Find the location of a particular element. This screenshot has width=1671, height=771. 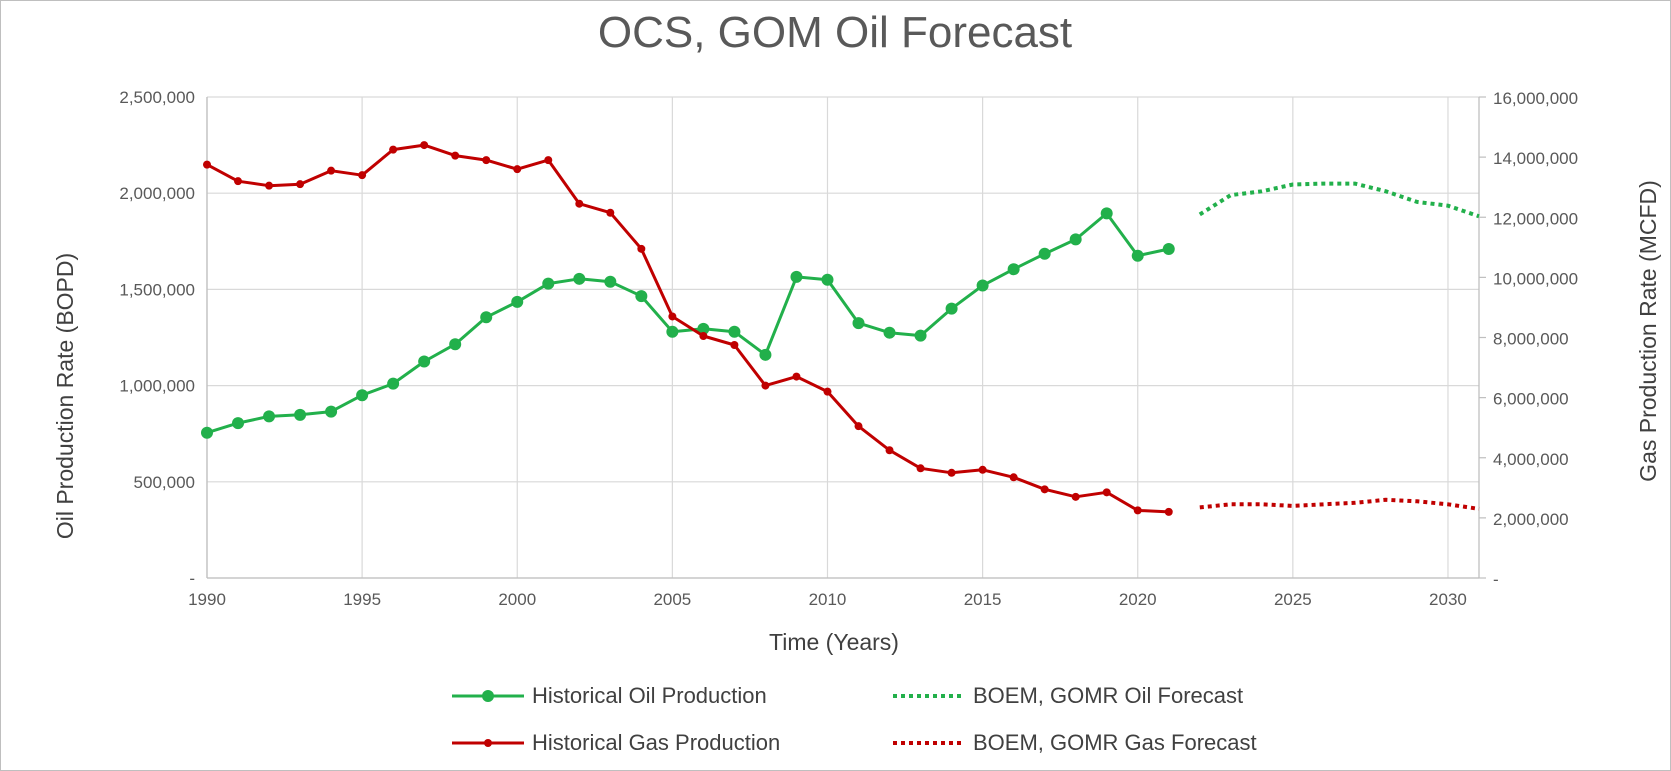

right-tick-label: 10,000,000 is located at coordinates (1535, 278).